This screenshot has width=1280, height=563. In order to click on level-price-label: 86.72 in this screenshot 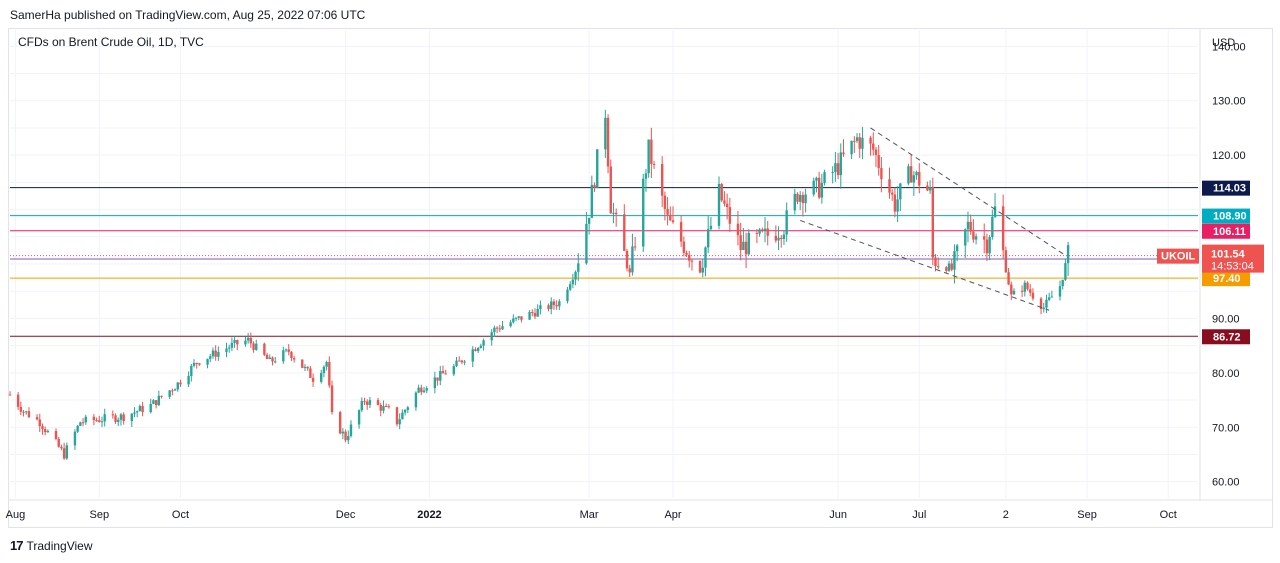, I will do `click(1227, 337)`.